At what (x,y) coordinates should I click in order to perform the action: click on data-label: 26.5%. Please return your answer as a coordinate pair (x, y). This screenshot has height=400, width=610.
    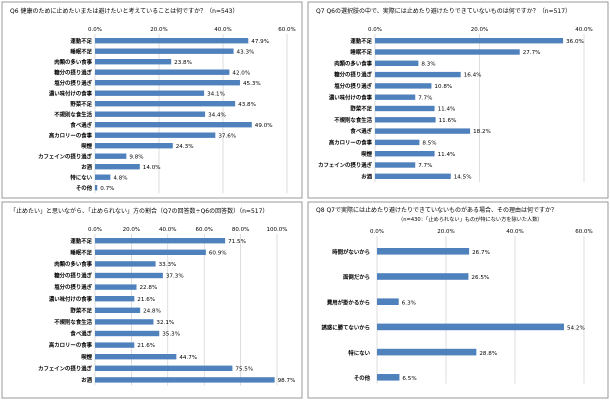
    Looking at the image, I should click on (480, 278).